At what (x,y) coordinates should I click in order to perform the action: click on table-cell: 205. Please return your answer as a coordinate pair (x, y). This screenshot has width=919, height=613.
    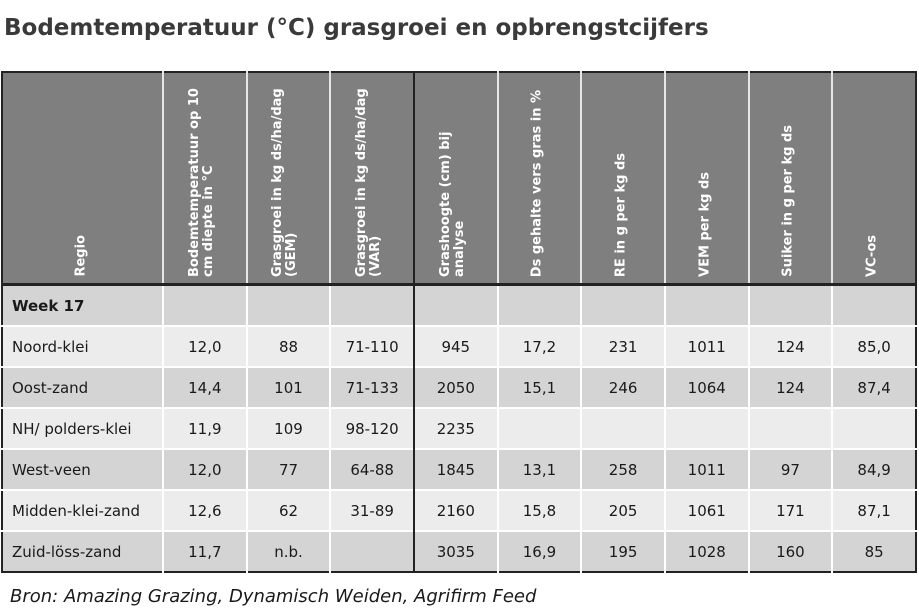
    Looking at the image, I should click on (623, 510).